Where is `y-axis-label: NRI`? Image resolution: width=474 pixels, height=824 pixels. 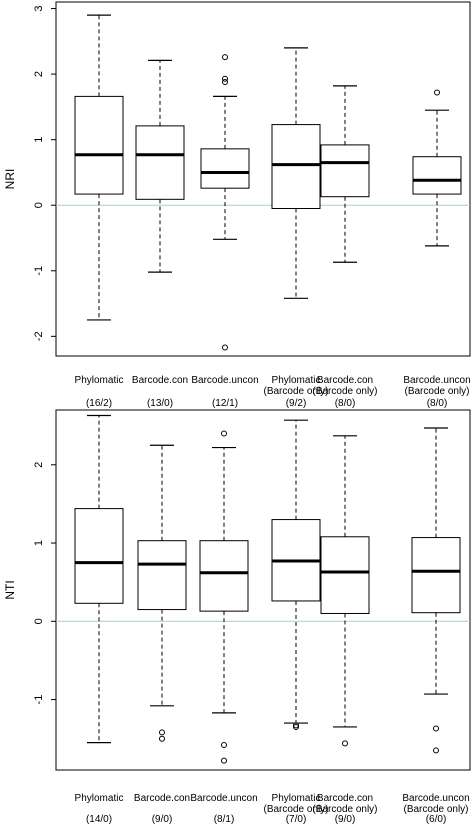
y-axis-label: NRI is located at coordinates (10, 179).